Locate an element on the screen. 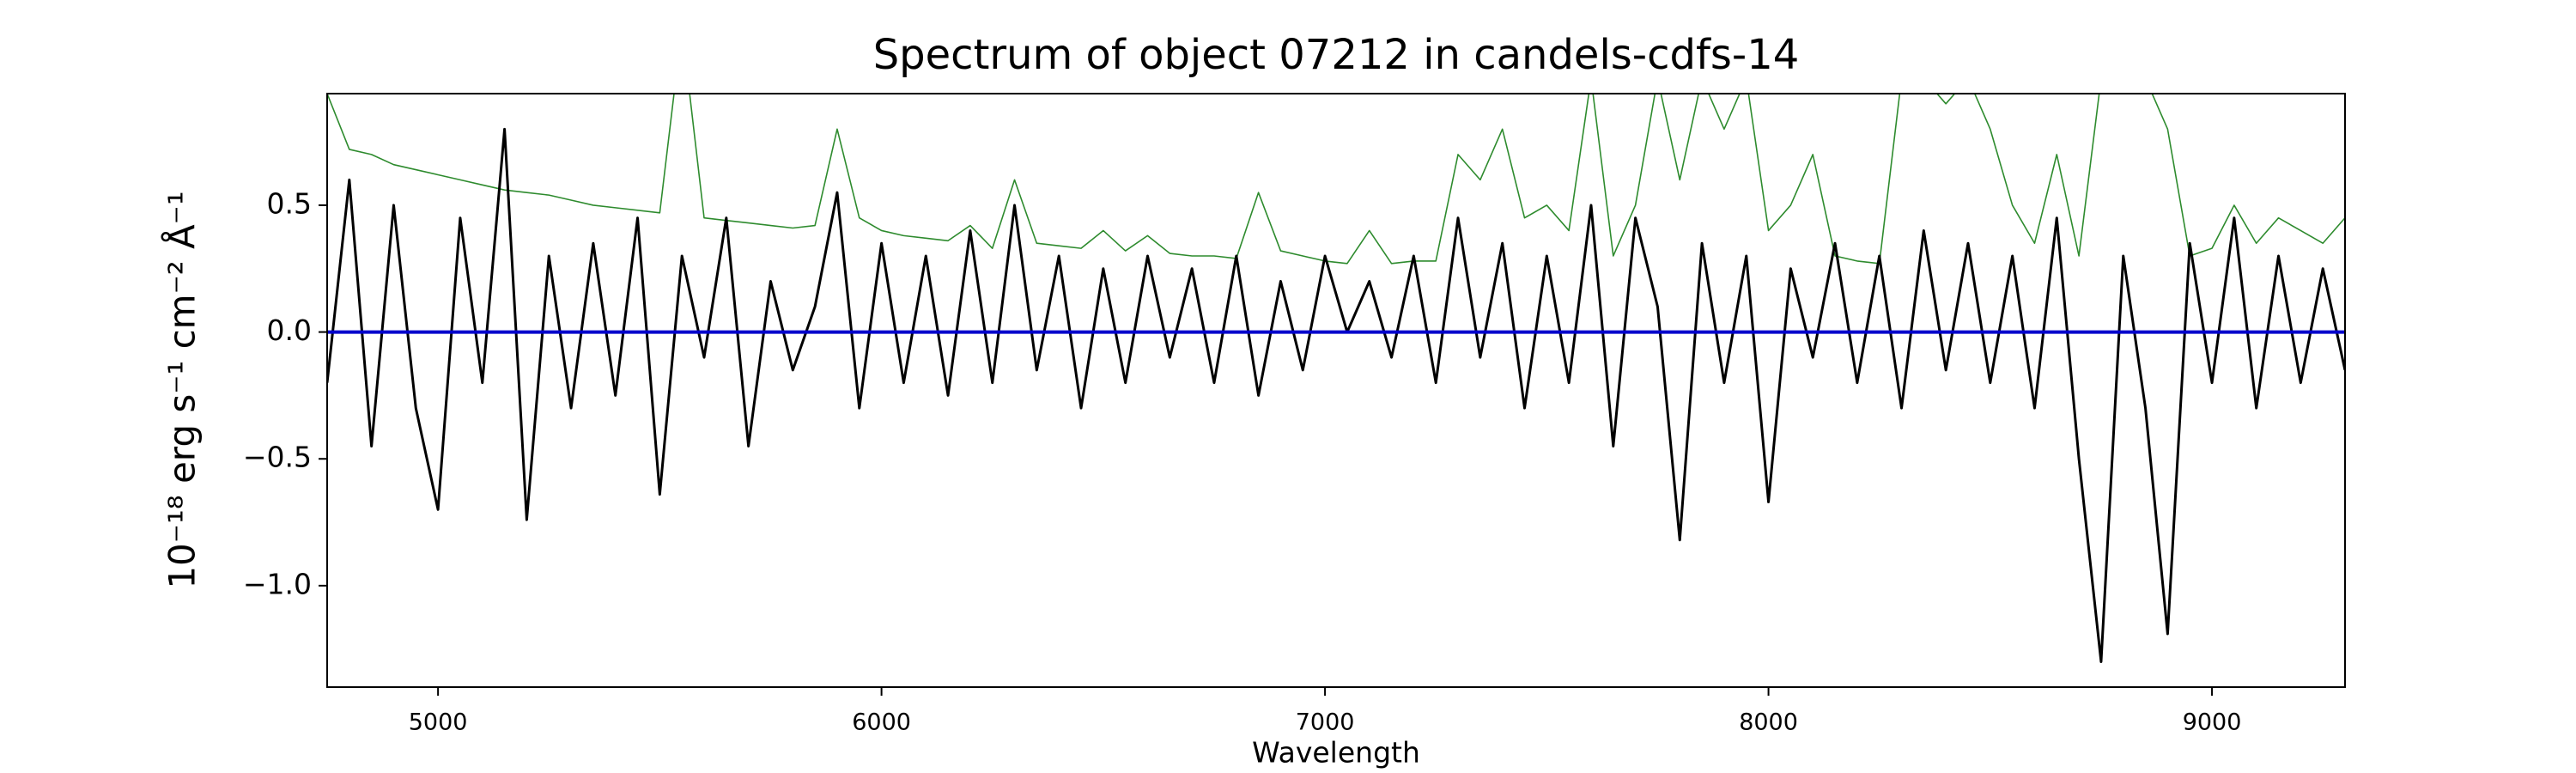  y-axis-label: 10⁻¹⁸ erg s⁻¹ cm⁻² Å⁻¹ is located at coordinates (182, 389).